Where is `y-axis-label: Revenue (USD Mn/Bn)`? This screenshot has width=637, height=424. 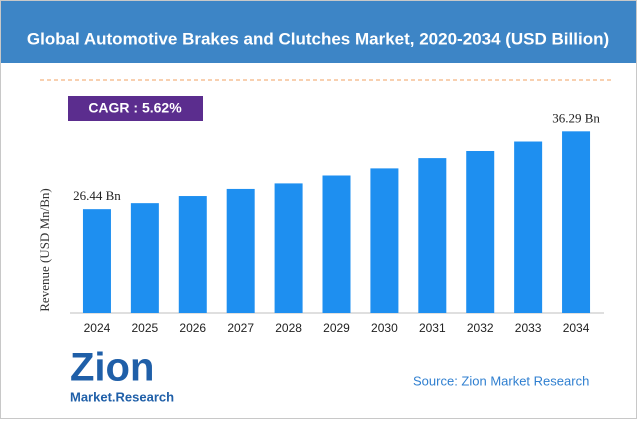 y-axis-label: Revenue (USD Mn/Bn) is located at coordinates (44, 250).